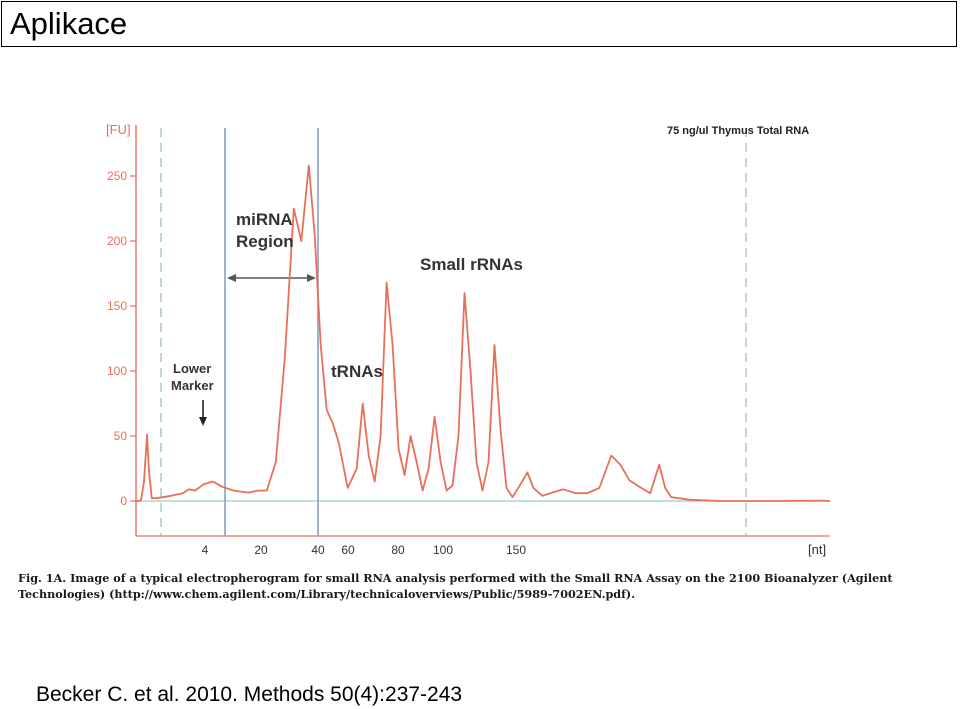 This screenshot has width=960, height=709. I want to click on annotation-trnas: tRNAs, so click(357, 371).